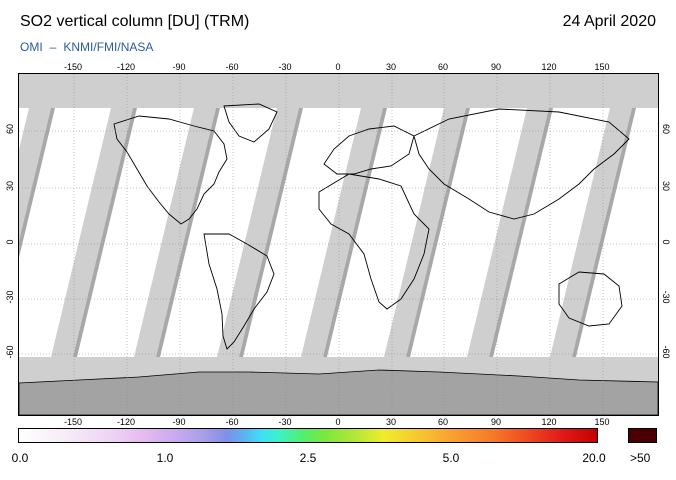  Describe the element at coordinates (338, 91) in the screenshot. I see `arctic-no-data` at that location.